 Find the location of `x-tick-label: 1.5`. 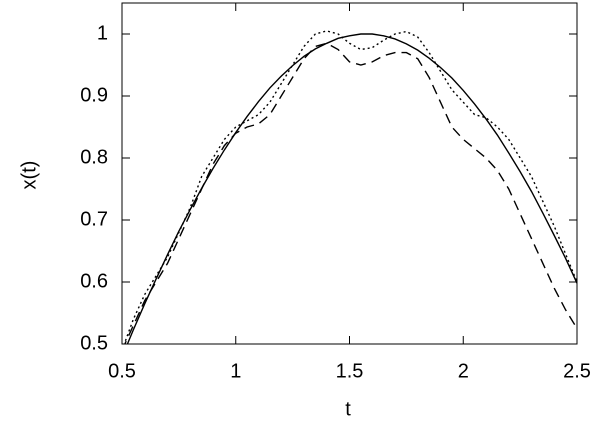

x-tick-label: 1.5 is located at coordinates (350, 371).